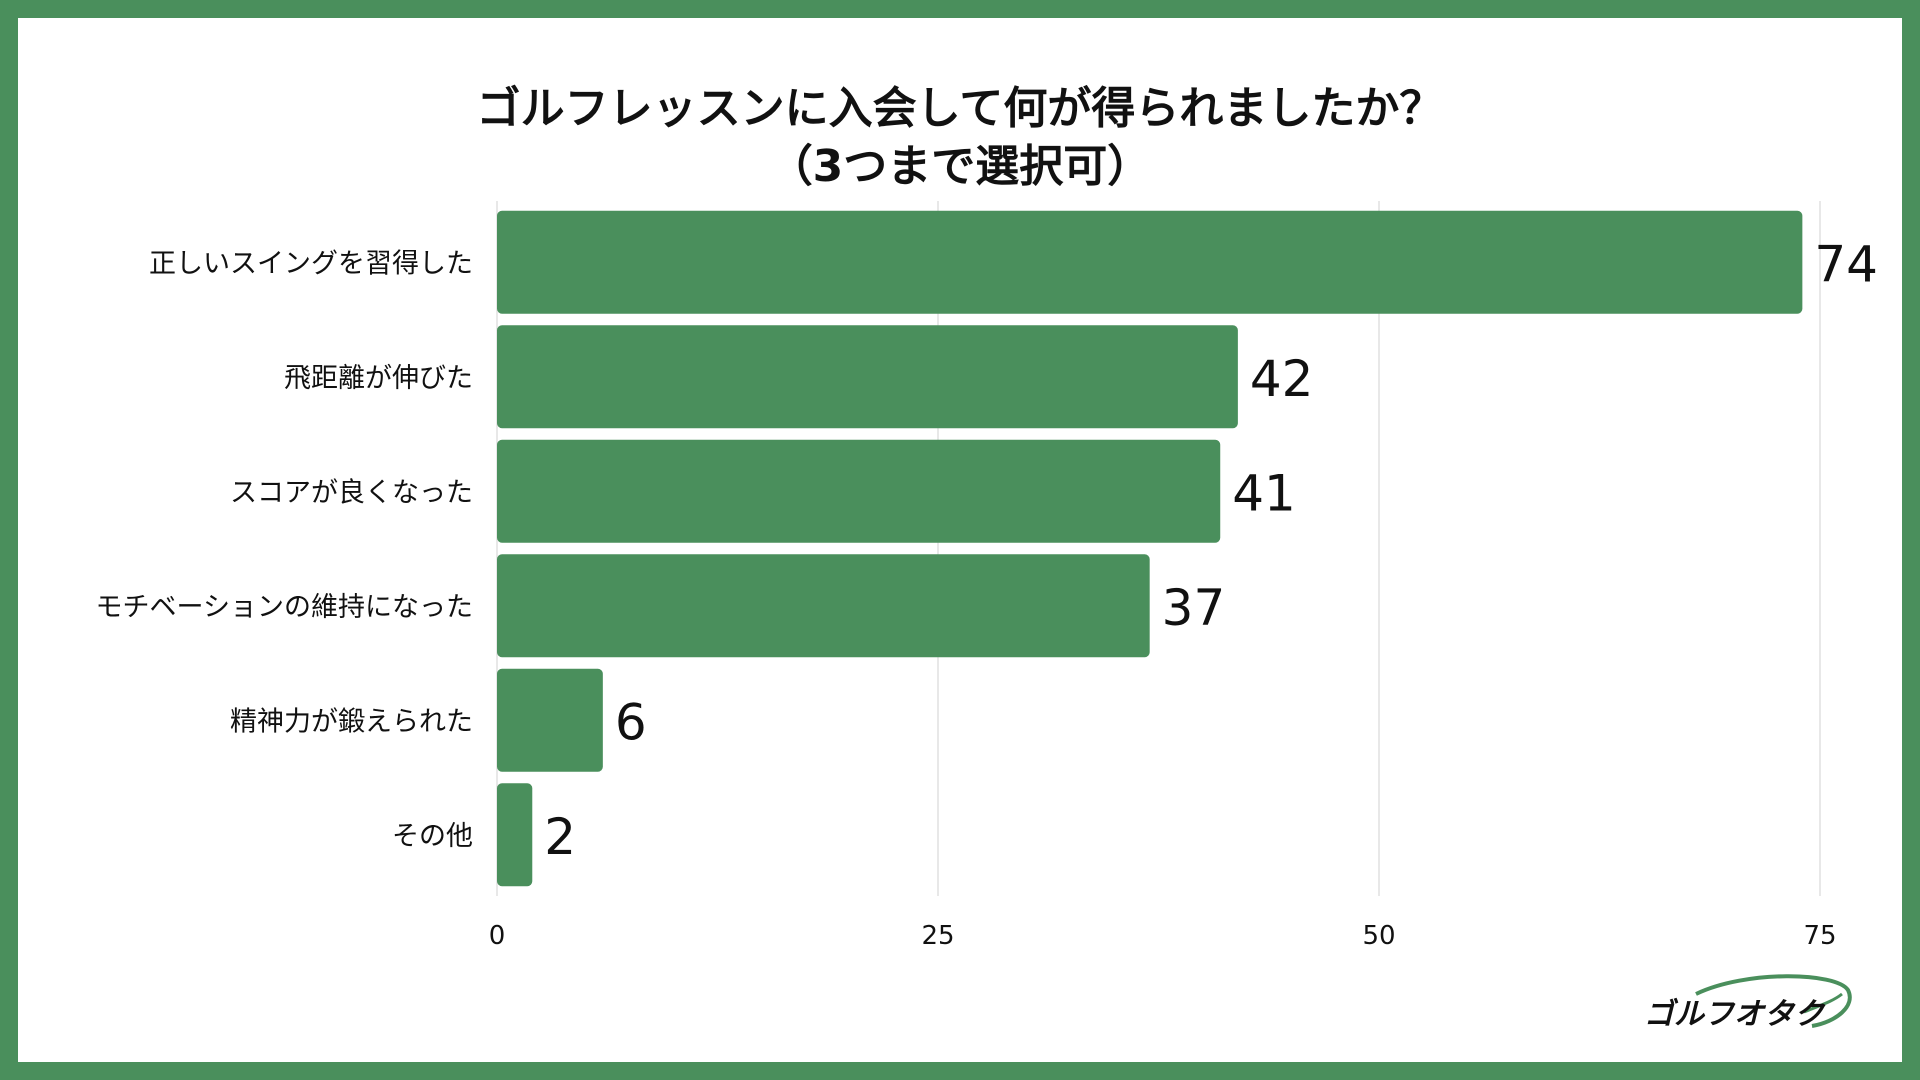 The width and height of the screenshot is (1920, 1080). I want to click on chart-title-line-1: ゴルフレッスンに入会して何が得られましたか？, so click(960, 108).